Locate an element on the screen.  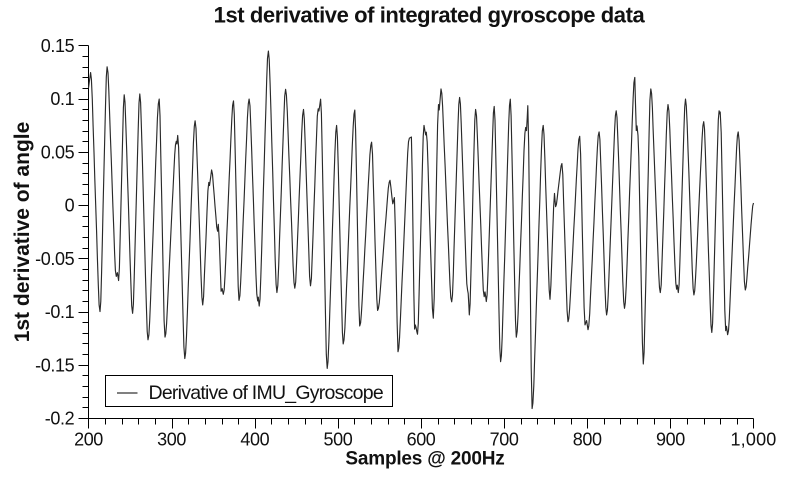
svg-text: 600 is located at coordinates (421, 440).